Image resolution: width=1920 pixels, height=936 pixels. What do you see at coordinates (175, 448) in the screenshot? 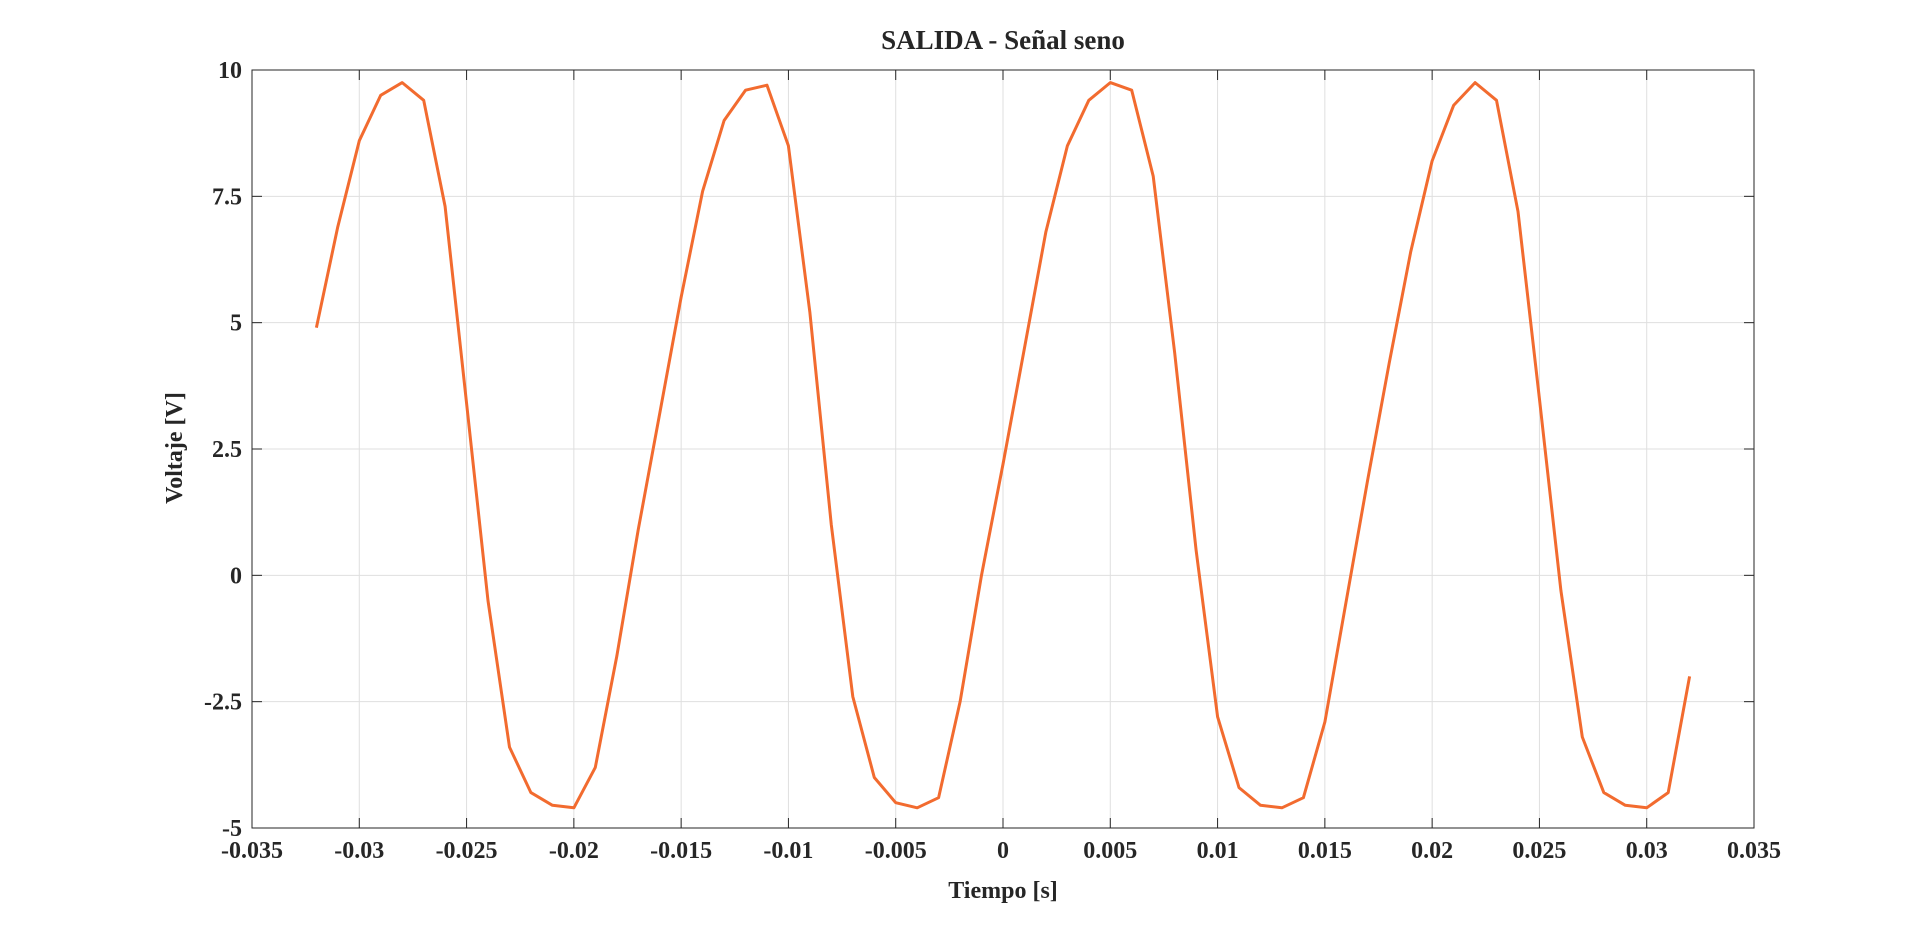
I see `y-axis-label: Voltaje [V]` at bounding box center [175, 448].